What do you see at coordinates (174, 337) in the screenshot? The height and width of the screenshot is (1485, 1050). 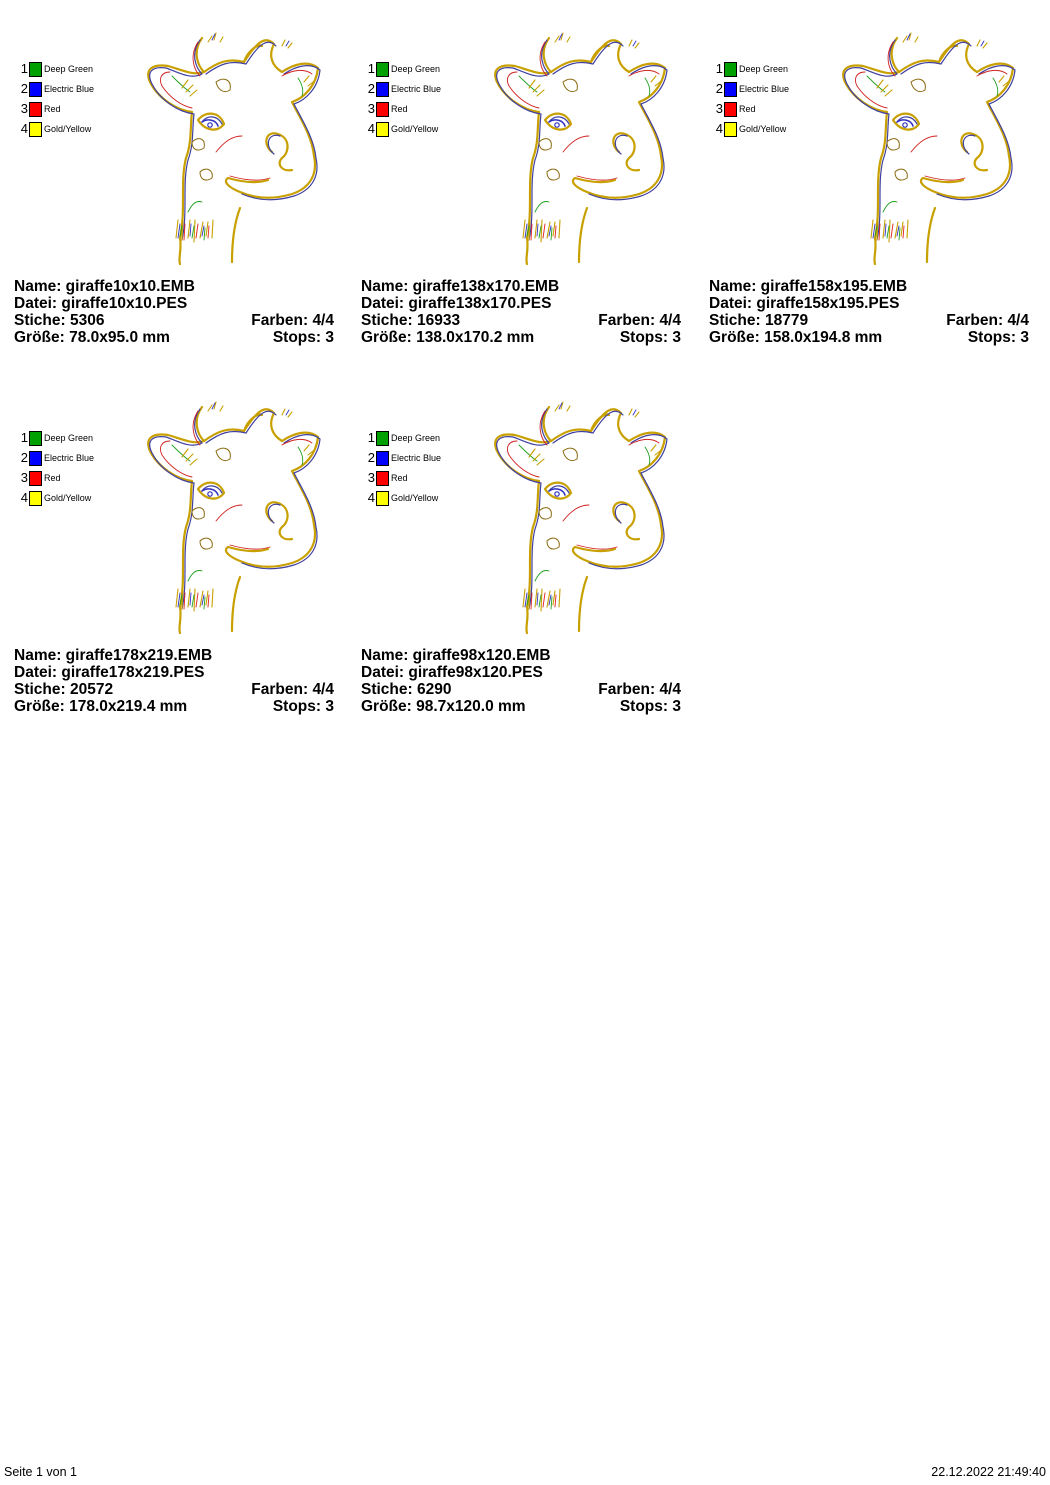 I see `info-row-size: Größe: 78.0x95.0 mm Stops: 3` at bounding box center [174, 337].